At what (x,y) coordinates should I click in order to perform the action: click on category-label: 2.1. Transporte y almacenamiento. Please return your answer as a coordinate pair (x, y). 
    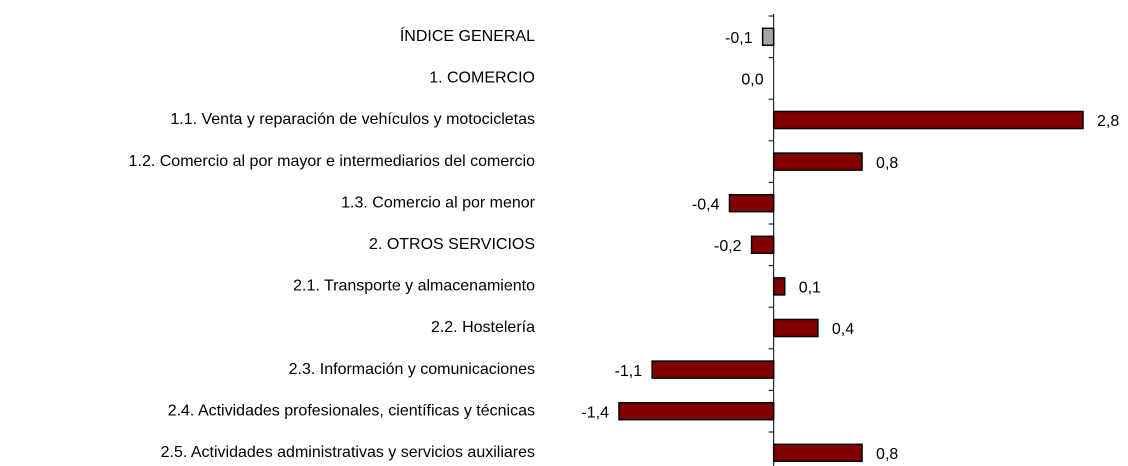
    Looking at the image, I should click on (414, 286).